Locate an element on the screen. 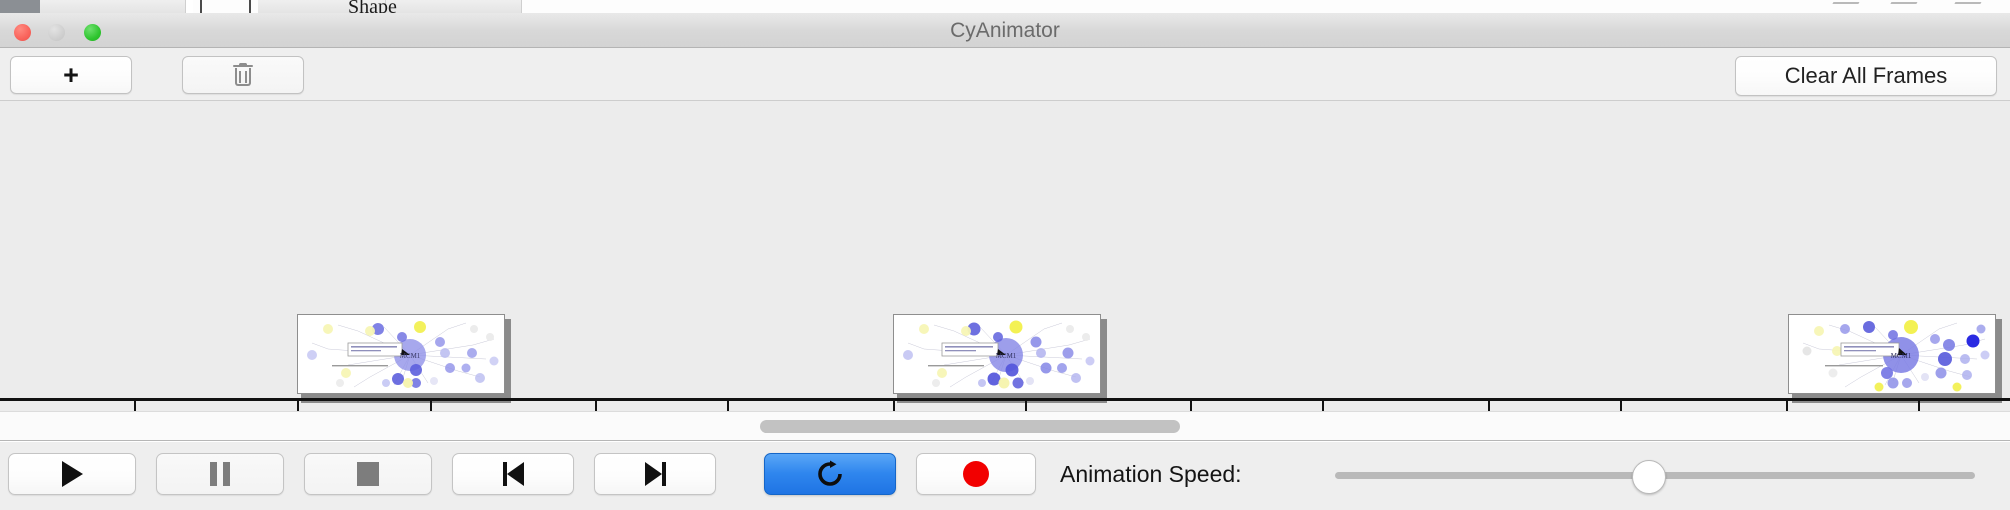  plus-icon: + is located at coordinates (71, 74).